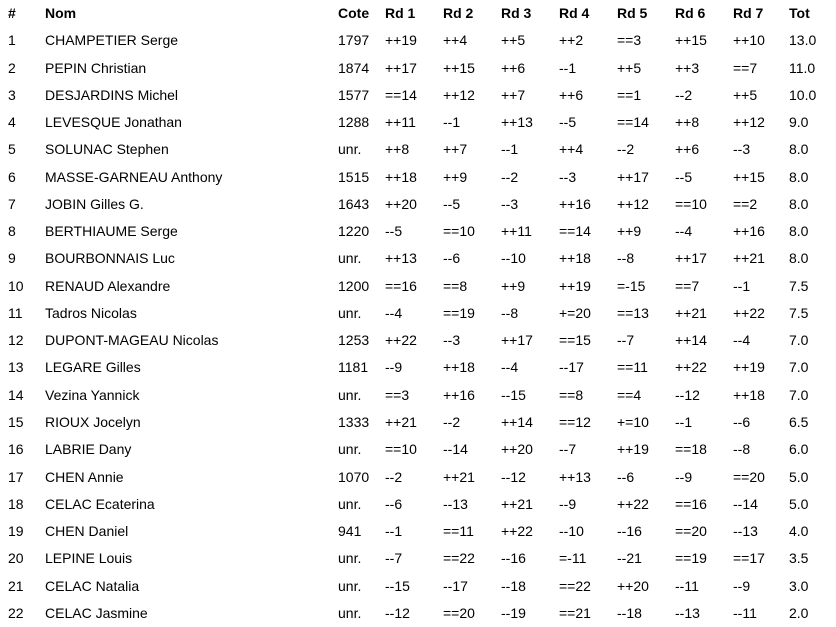  I want to click on table-cell: 5.0, so click(799, 503).